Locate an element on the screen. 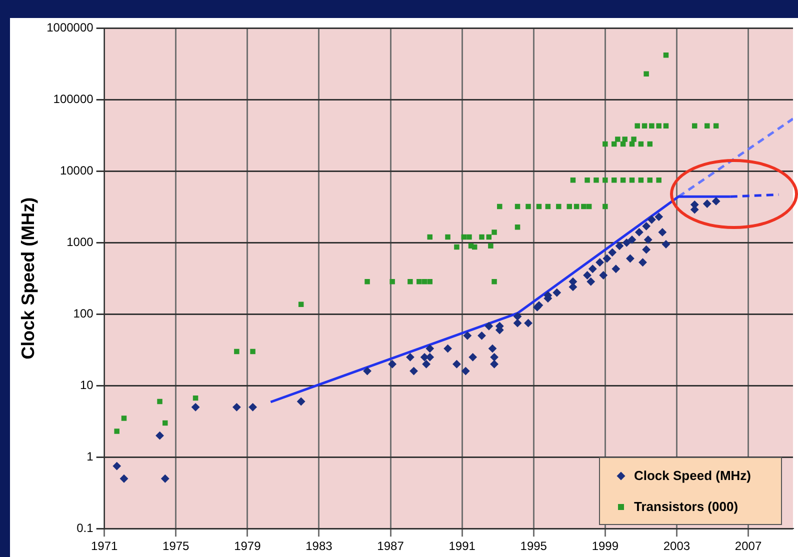 This screenshot has height=557, width=798. y-tick-label: 1 is located at coordinates (90, 456).